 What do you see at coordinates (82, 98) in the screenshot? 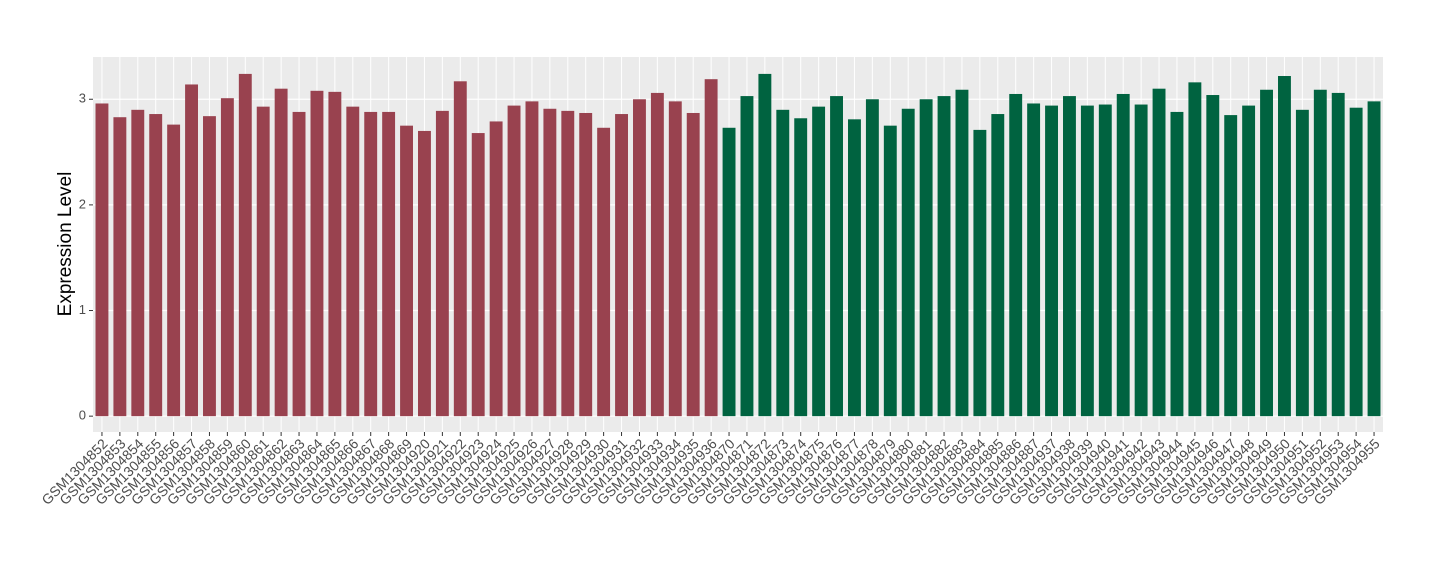
I see `y-tick-label: 3` at bounding box center [82, 98].